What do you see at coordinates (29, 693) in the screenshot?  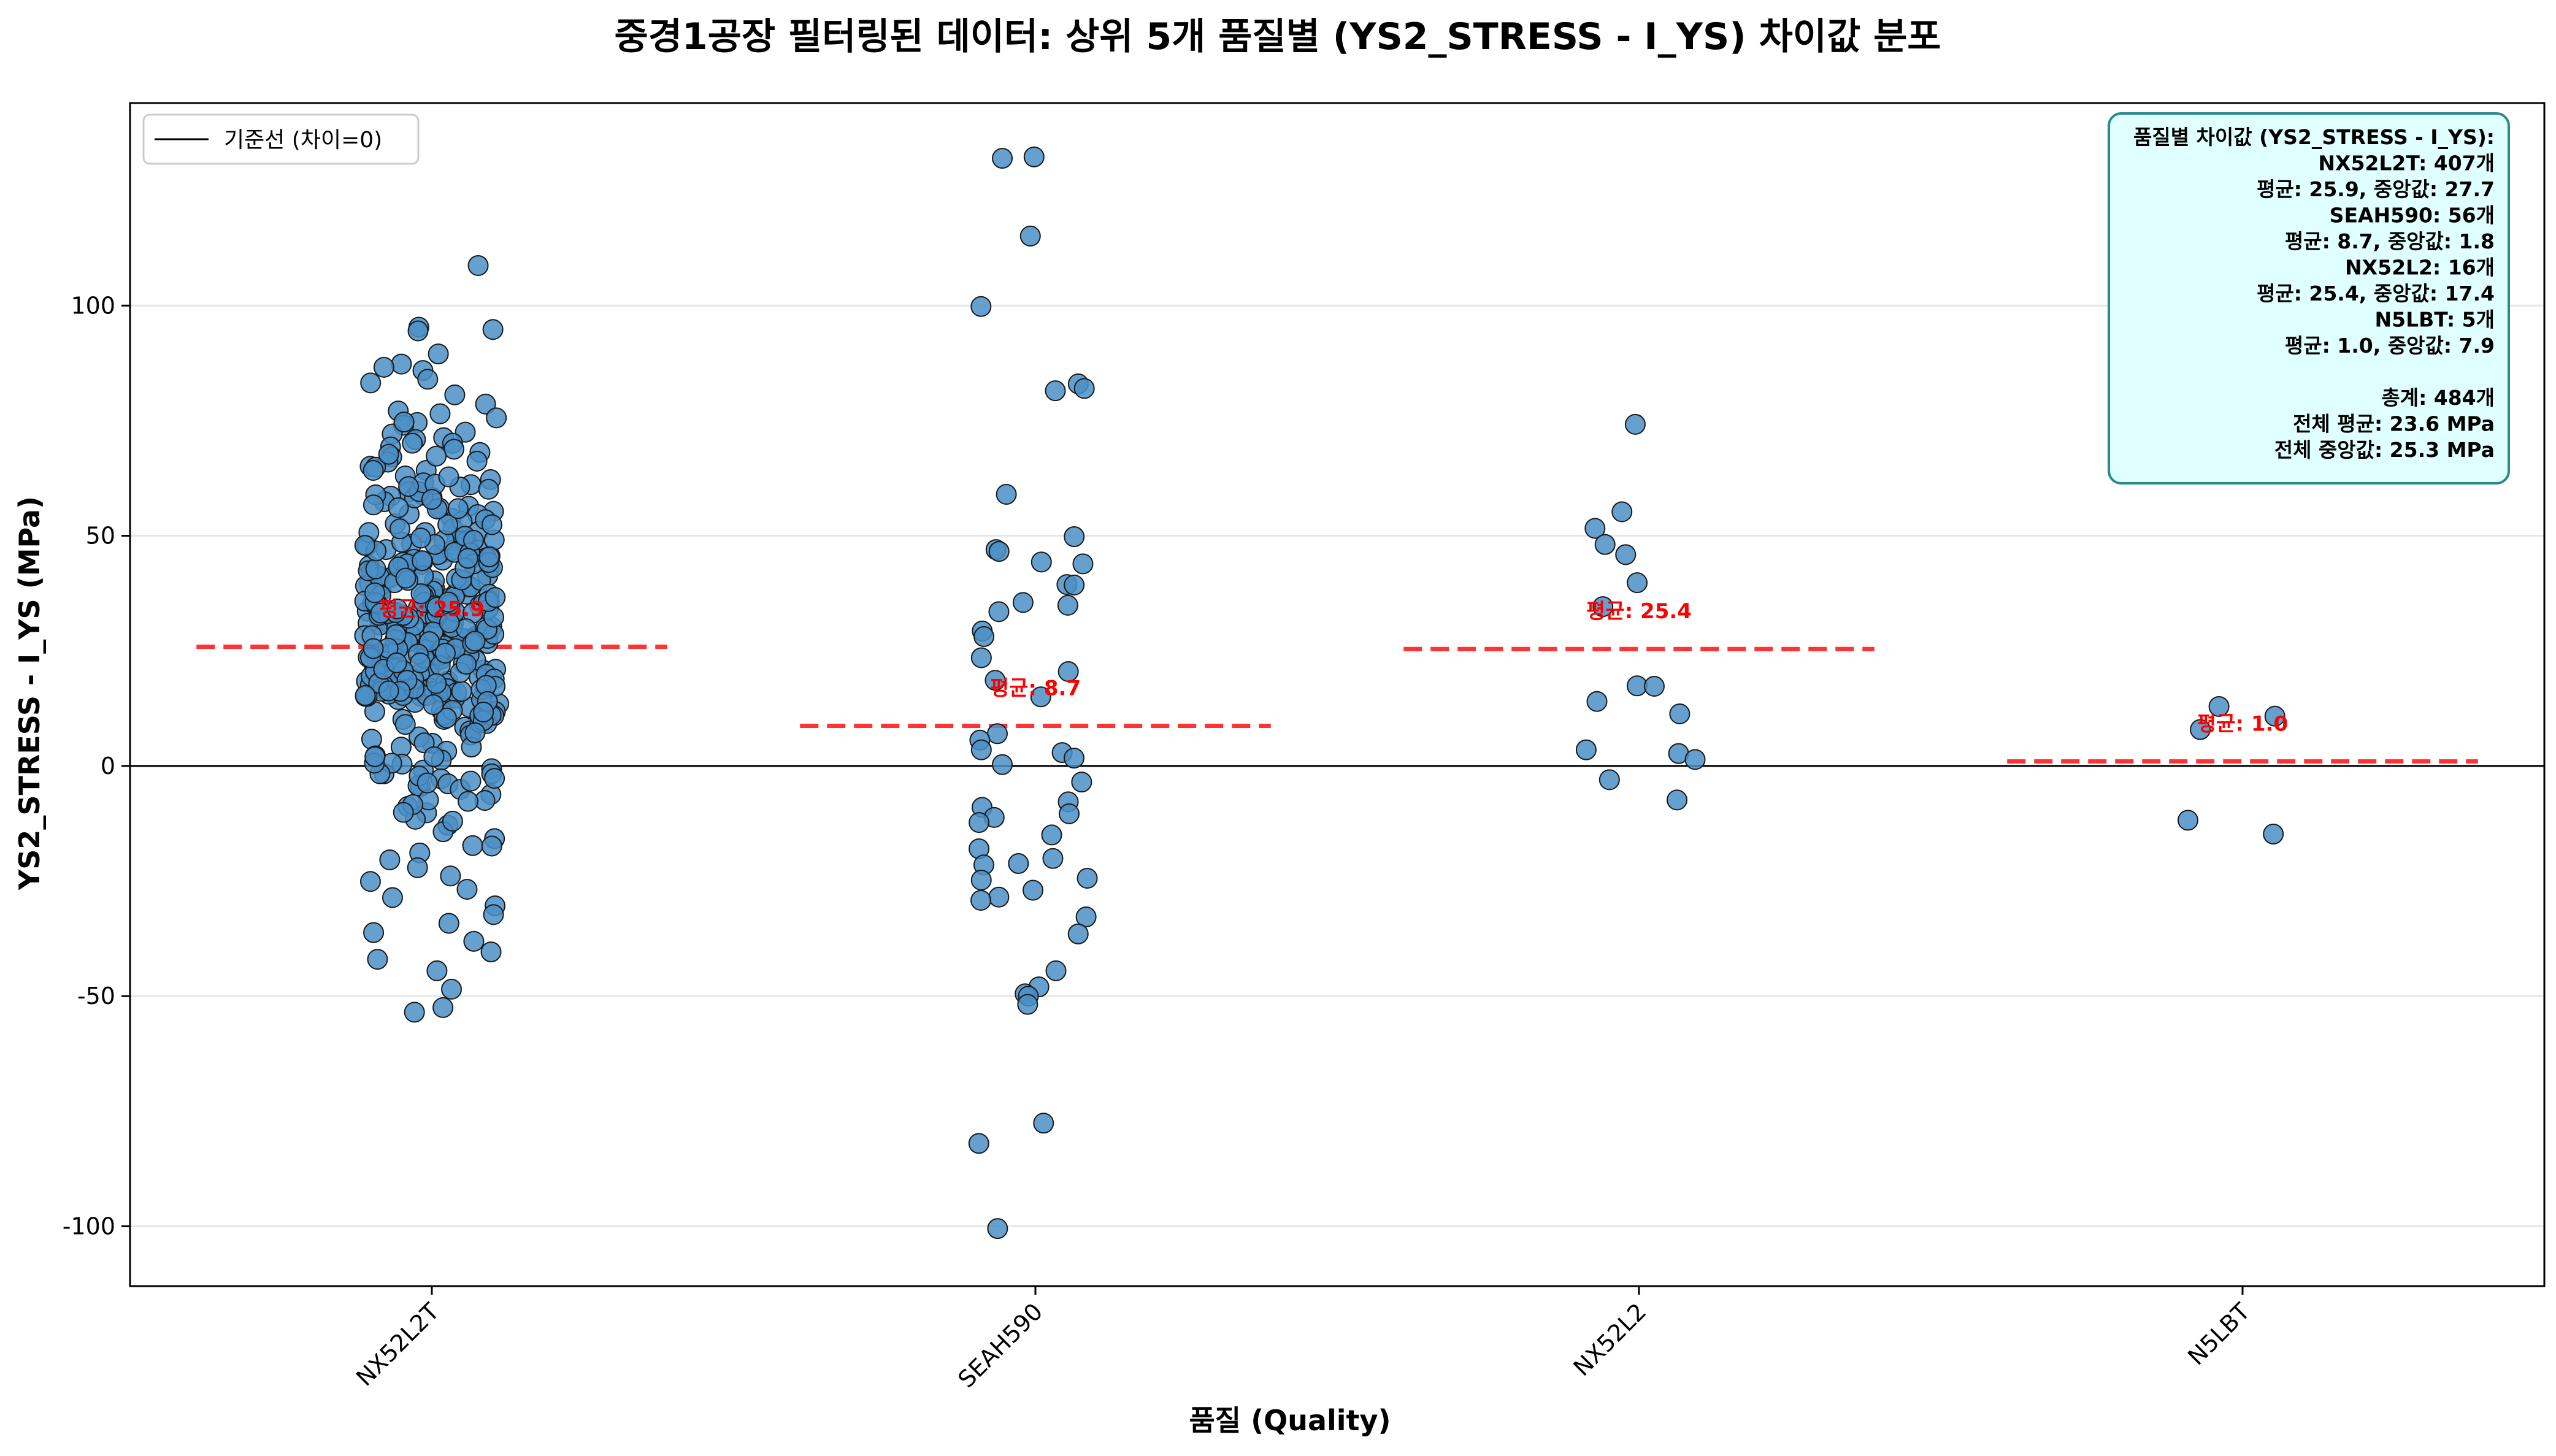 I see `y-axis-label: YS2_STRESS - I_YS (MPa)` at bounding box center [29, 693].